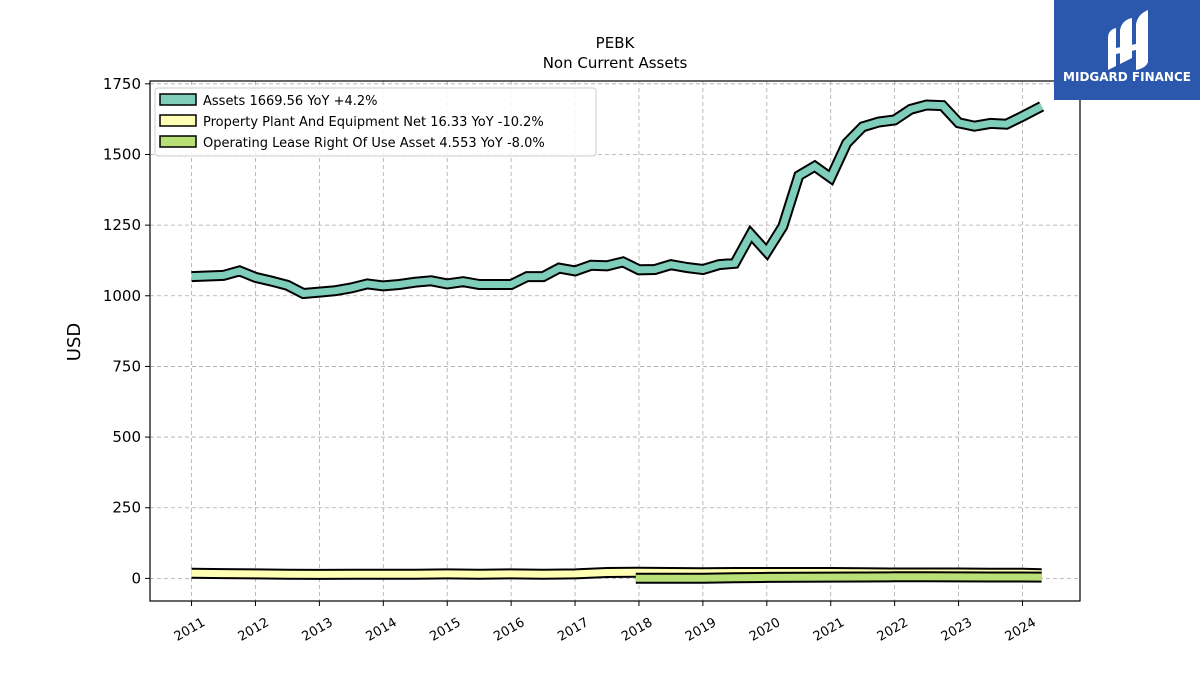 This screenshot has width=1200, height=675. I want to click on x-tick-label: 2022, so click(893, 630).